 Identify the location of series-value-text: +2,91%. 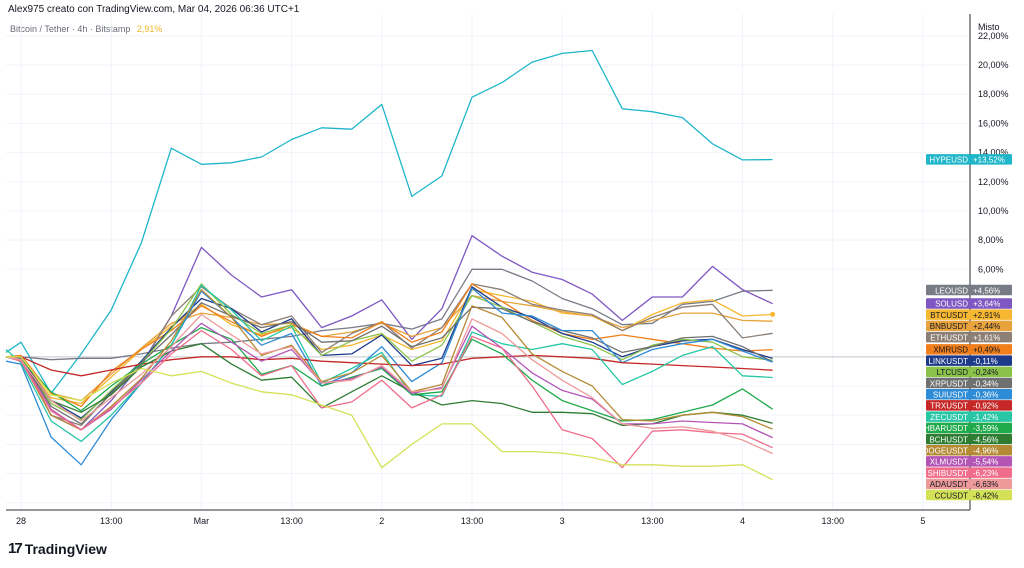
(986, 315).